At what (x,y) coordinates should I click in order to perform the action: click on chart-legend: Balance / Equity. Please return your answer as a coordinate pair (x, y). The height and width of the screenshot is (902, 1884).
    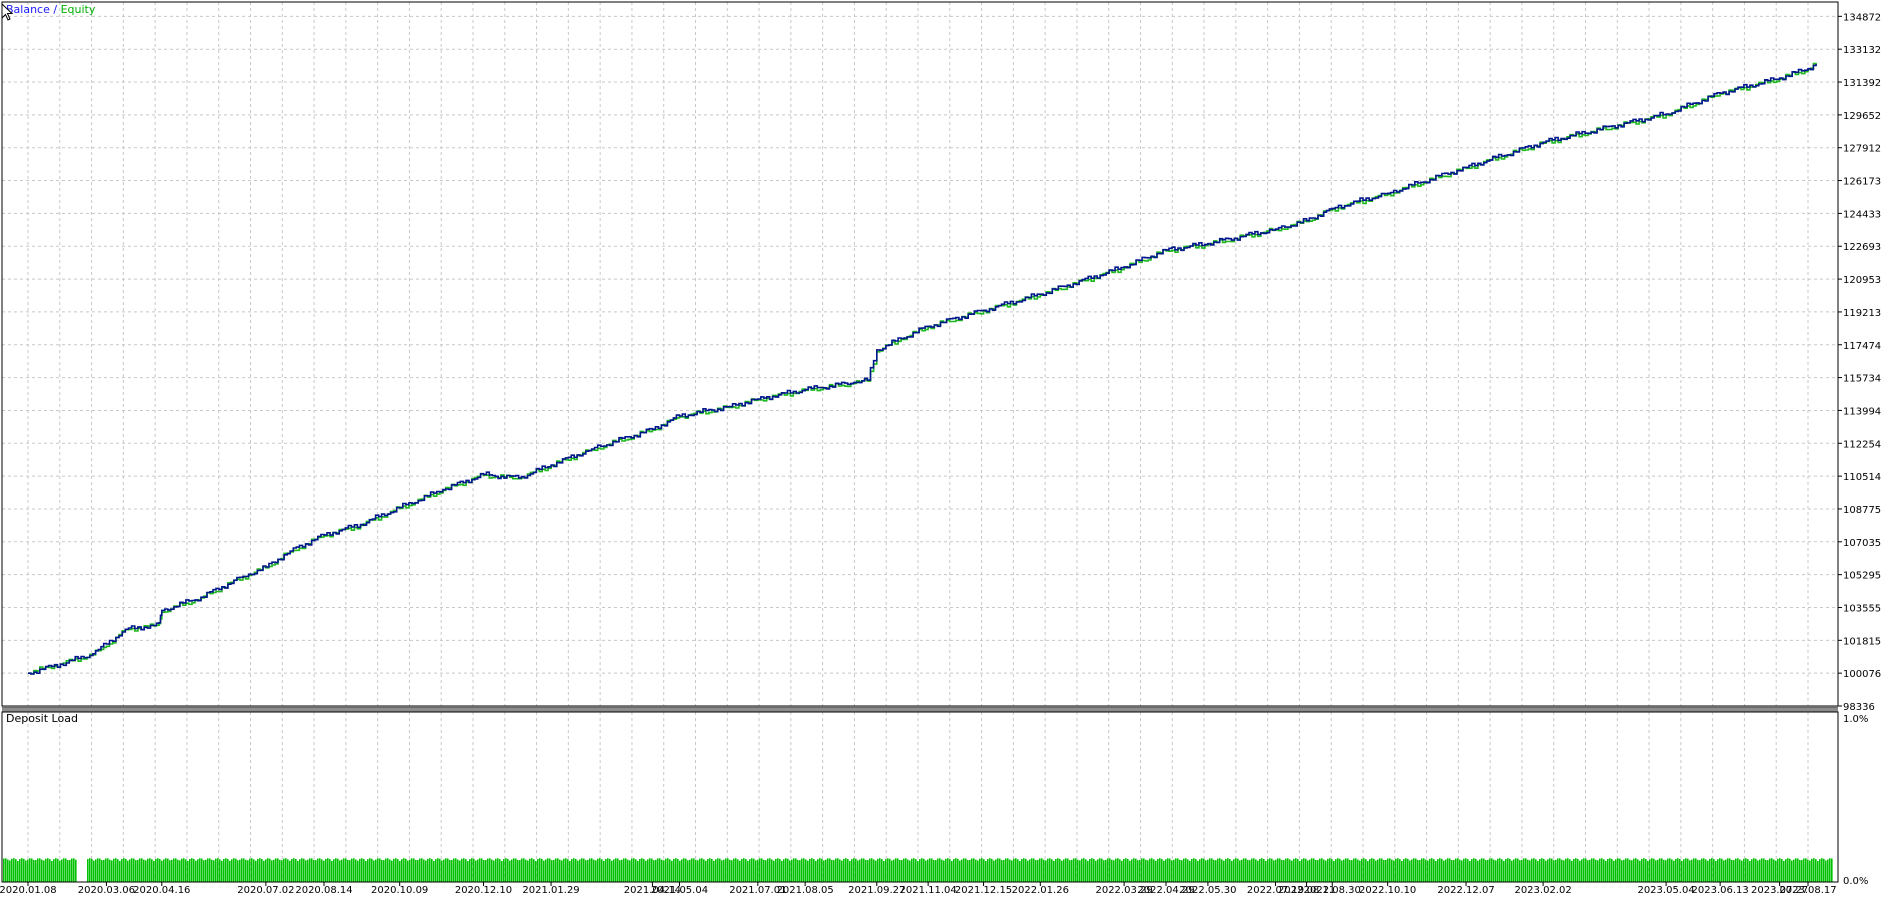
    Looking at the image, I should click on (50, 9).